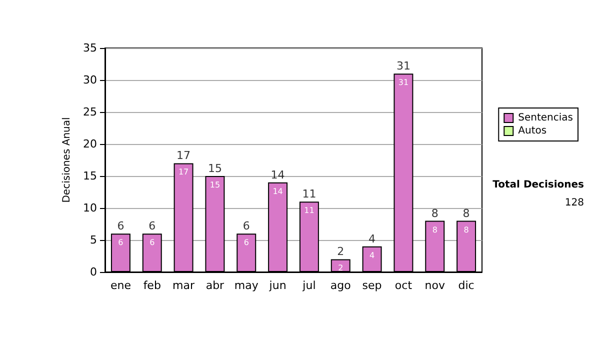 The width and height of the screenshot is (600, 340). What do you see at coordinates (90, 176) in the screenshot?
I see `y-tick-label: 15` at bounding box center [90, 176].